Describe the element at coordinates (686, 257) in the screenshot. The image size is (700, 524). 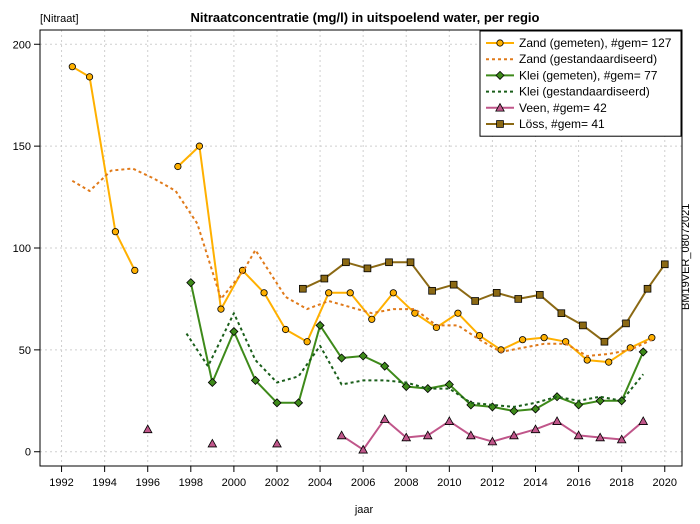
I see `watermark-label: BM19VER_08072021` at that location.